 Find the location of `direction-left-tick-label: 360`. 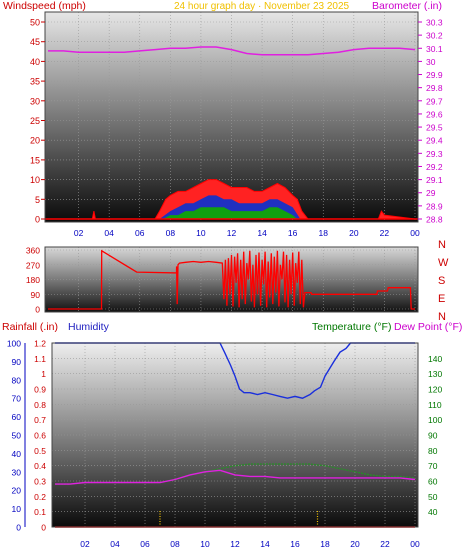

direction-left-tick-label: 360 is located at coordinates (33, 251).